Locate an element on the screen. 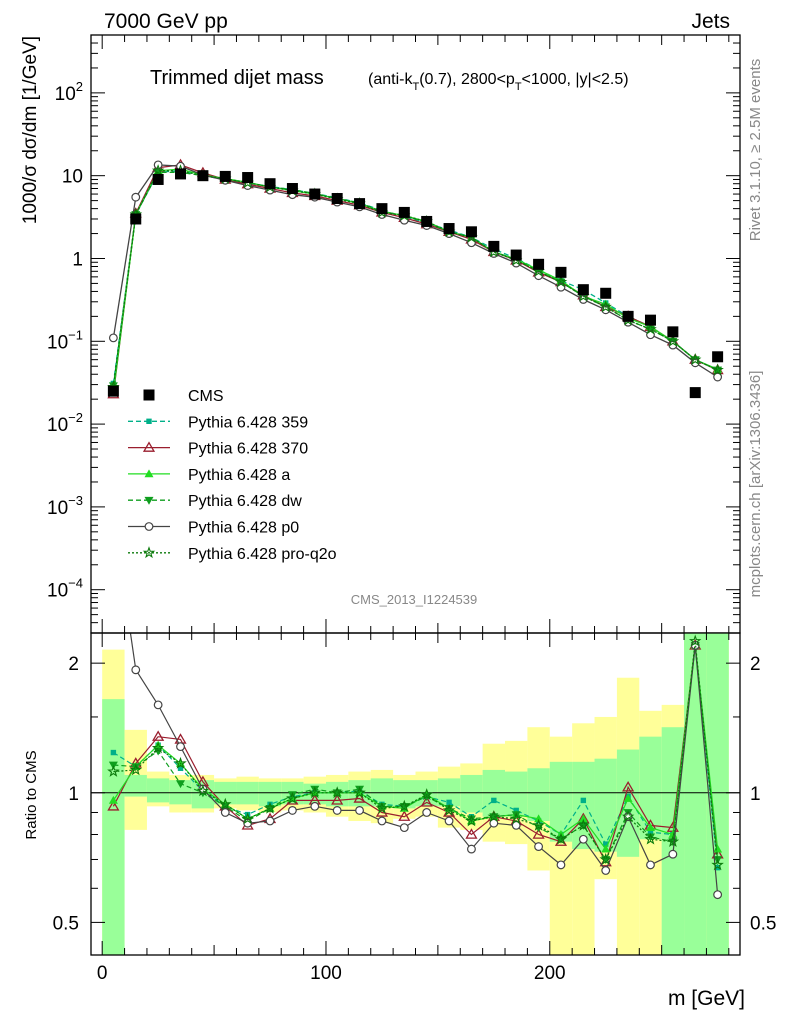 This screenshot has height=1024, width=786. process-label: Jets is located at coordinates (710, 21).